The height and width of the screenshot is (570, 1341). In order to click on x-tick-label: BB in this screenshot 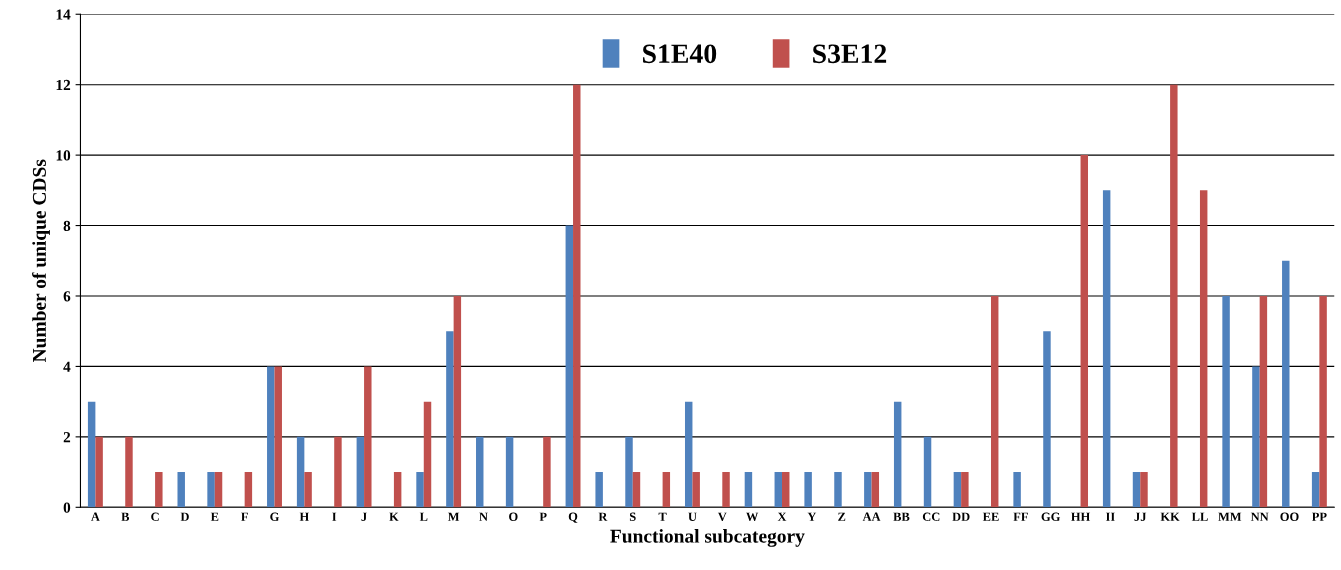, I will do `click(901, 516)`.